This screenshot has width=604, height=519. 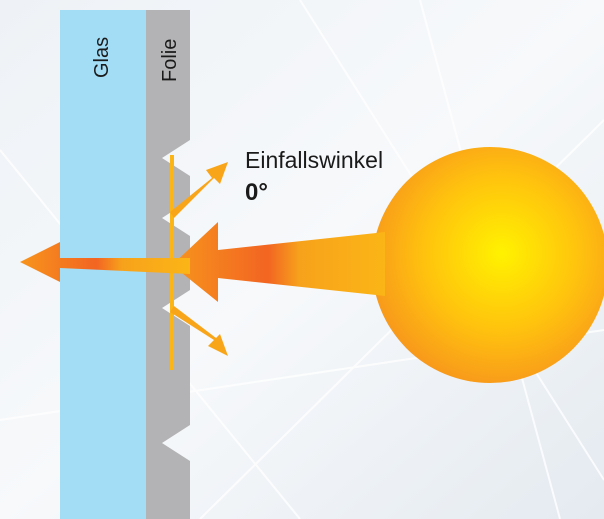 What do you see at coordinates (105, 262) in the screenshot?
I see `transmitted-beam` at bounding box center [105, 262].